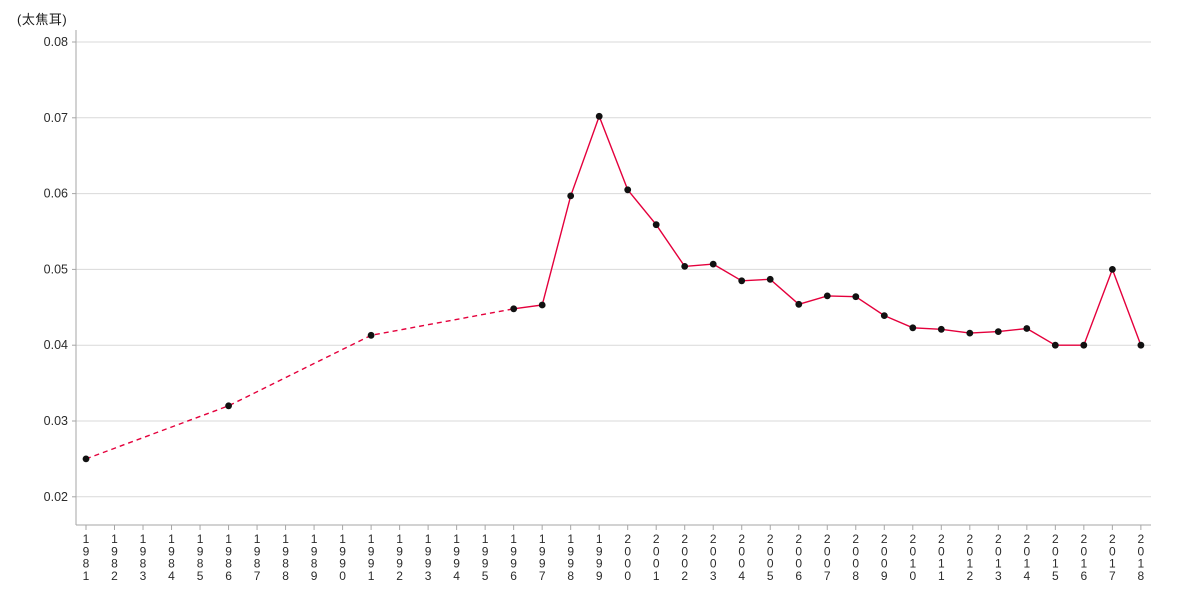  I want to click on y-axis-label: 0.07, so click(56, 118).